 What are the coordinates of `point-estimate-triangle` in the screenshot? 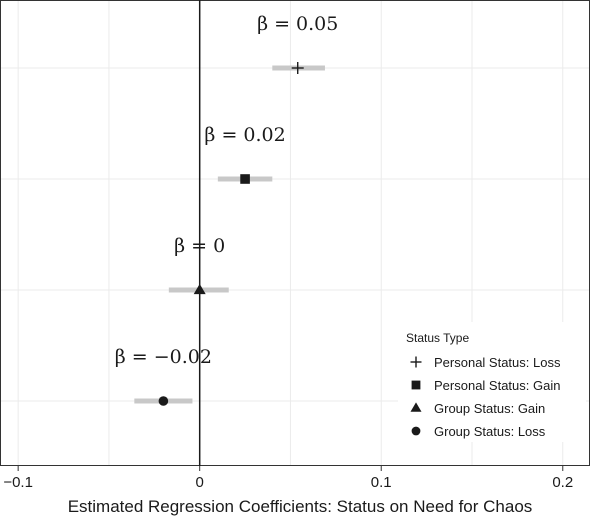 It's located at (199, 289).